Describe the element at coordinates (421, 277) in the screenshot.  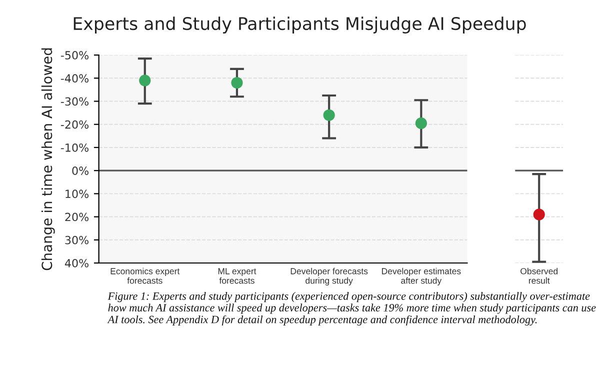
I see `x-tick-label: Developer estimates after study` at that location.